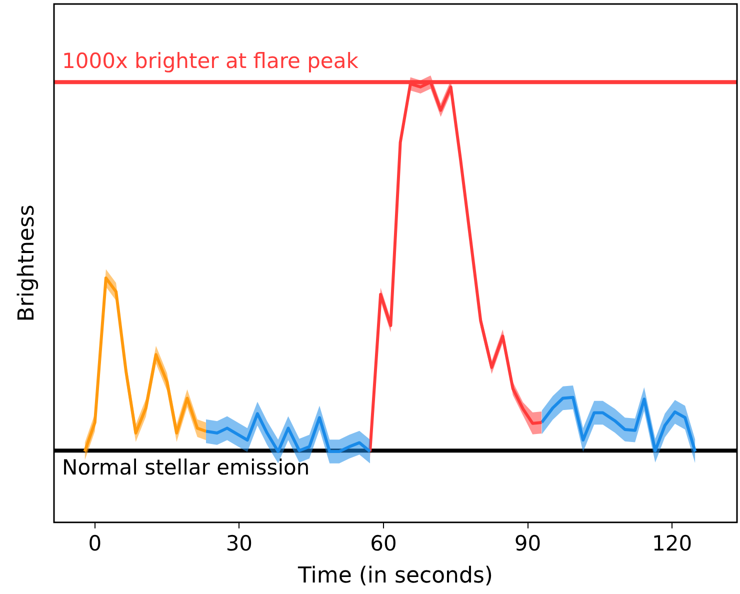 This screenshot has height=594, width=740. What do you see at coordinates (211, 61) in the screenshot?
I see `ref-line-label: 1000x brighter at flare peak` at bounding box center [211, 61].